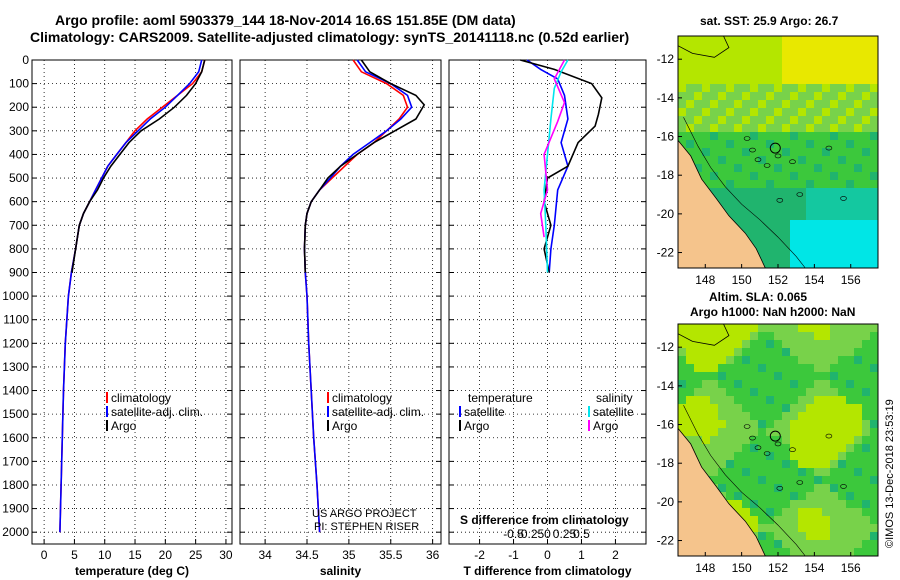 This screenshot has height=580, width=900. Describe the element at coordinates (722, 491) in the screenshot. I see `land-queensland` at that location.